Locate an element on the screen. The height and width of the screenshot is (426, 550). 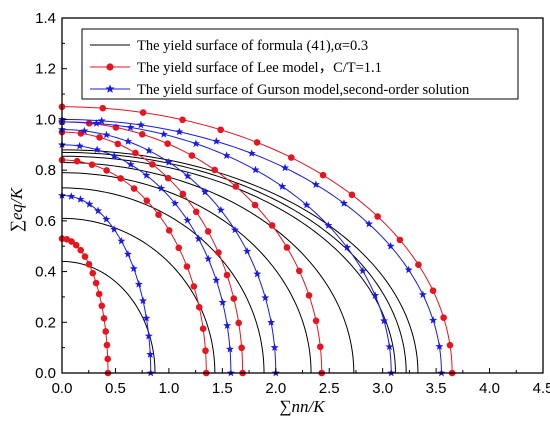
x-tick-label: 3.5 is located at coordinates (436, 388).